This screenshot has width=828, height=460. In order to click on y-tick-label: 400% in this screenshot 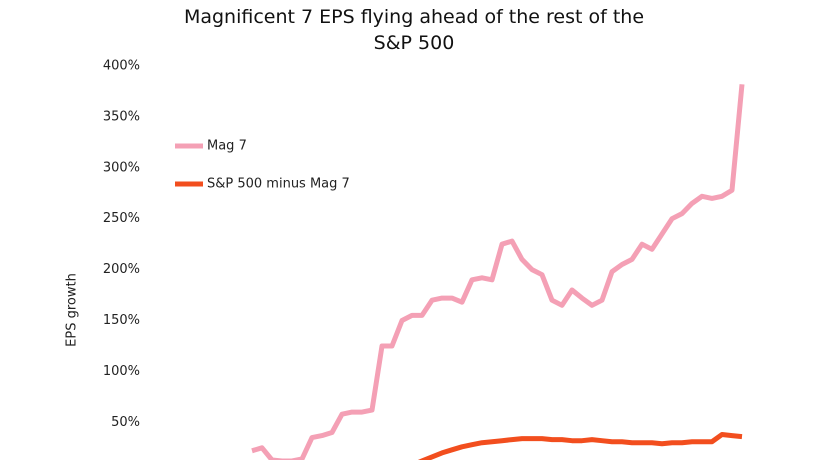, I will do `click(121, 66)`.